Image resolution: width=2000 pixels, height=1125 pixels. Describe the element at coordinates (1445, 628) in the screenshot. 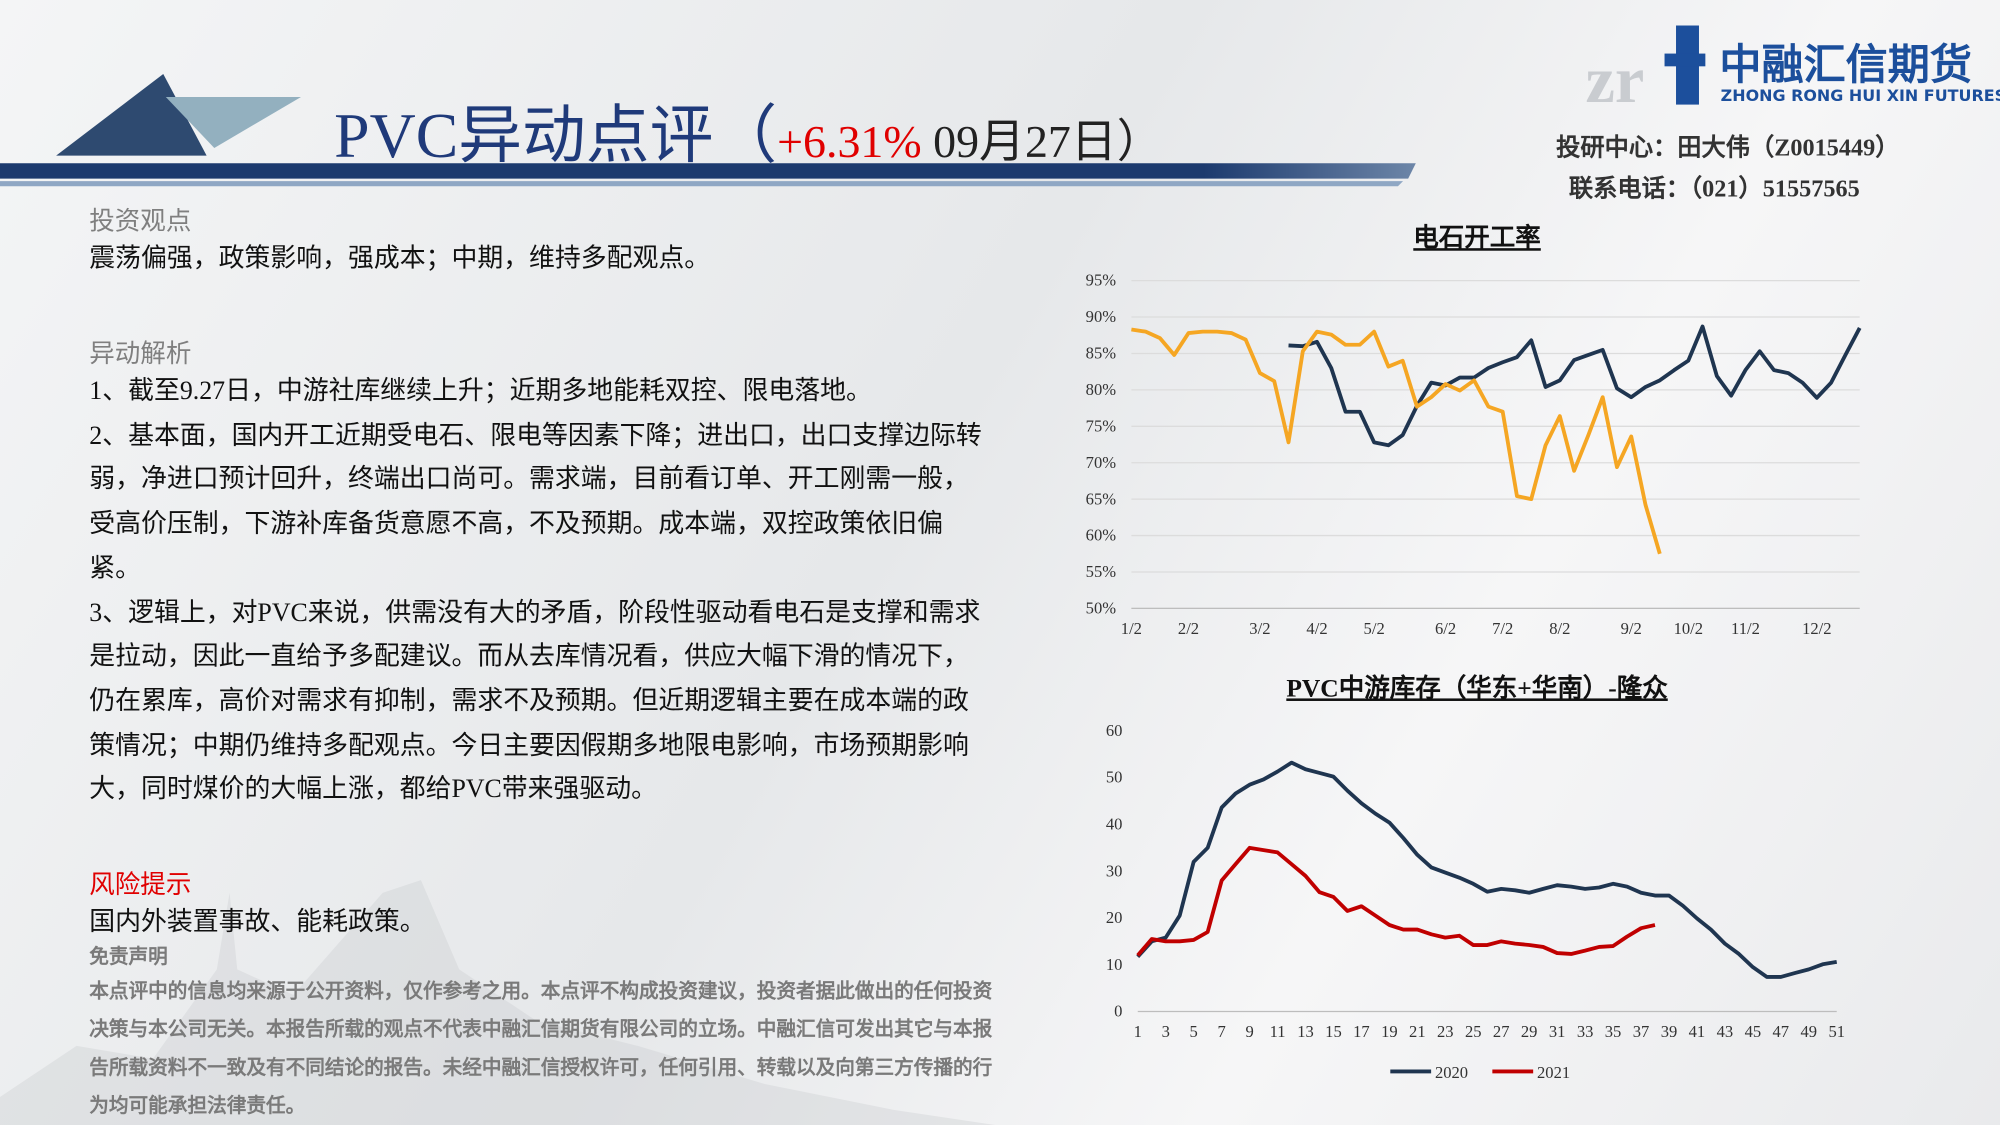

I see `x-tick-label: 6/2` at that location.